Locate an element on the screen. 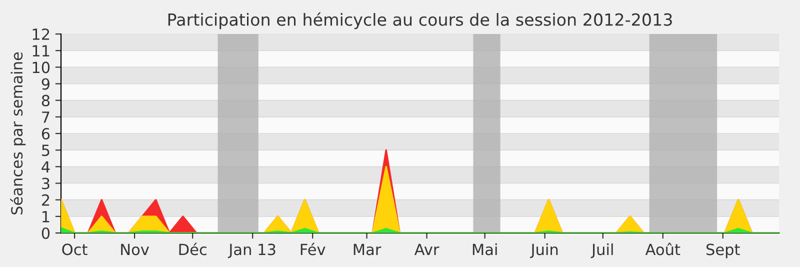  x-tick-label: Oct is located at coordinates (75, 250).